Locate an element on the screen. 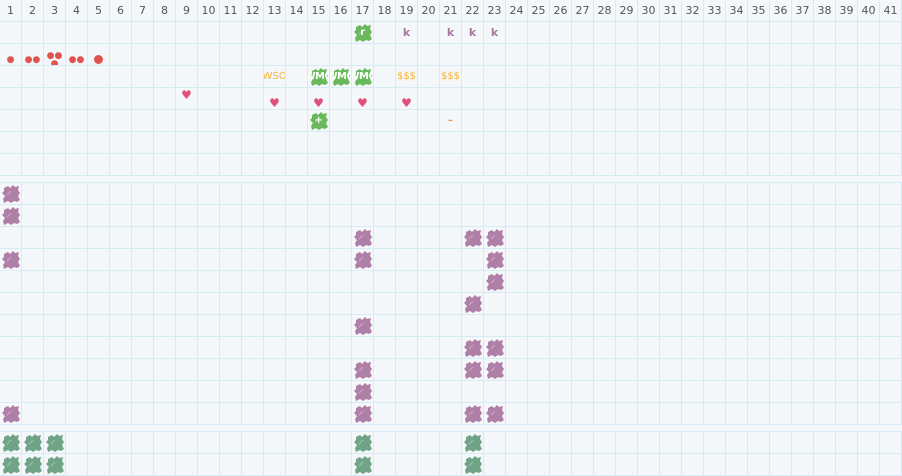 The width and height of the screenshot is (902, 476). tracker-cell: k is located at coordinates (495, 33).